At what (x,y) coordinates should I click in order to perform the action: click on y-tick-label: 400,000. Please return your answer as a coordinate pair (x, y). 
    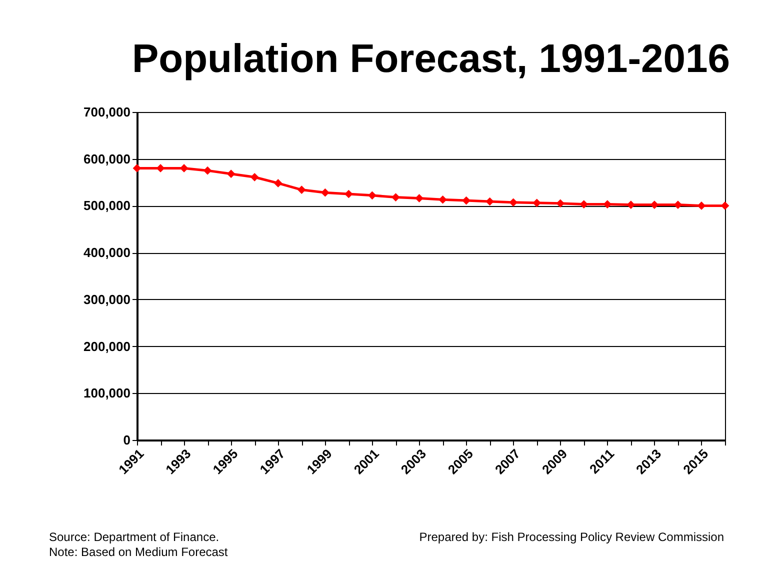
    Looking at the image, I should click on (107, 252).